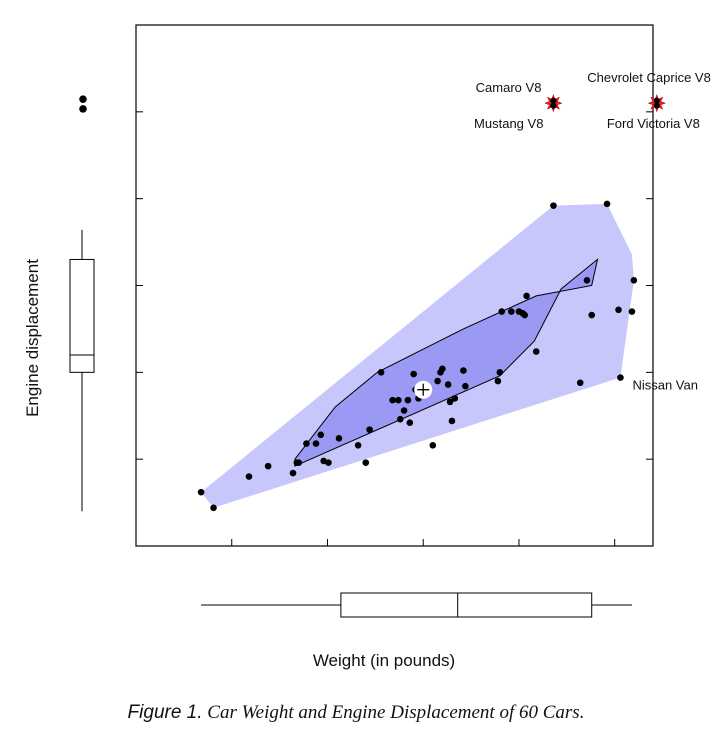 This screenshot has width=712, height=756. I want to click on x-boxplot, so click(416, 605).